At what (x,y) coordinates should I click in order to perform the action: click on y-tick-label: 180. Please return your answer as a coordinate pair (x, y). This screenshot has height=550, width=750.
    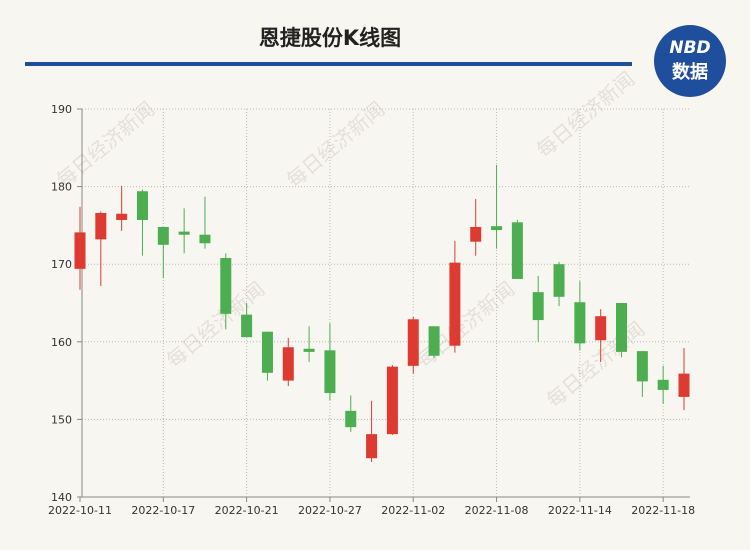
    Looking at the image, I should click on (61, 187).